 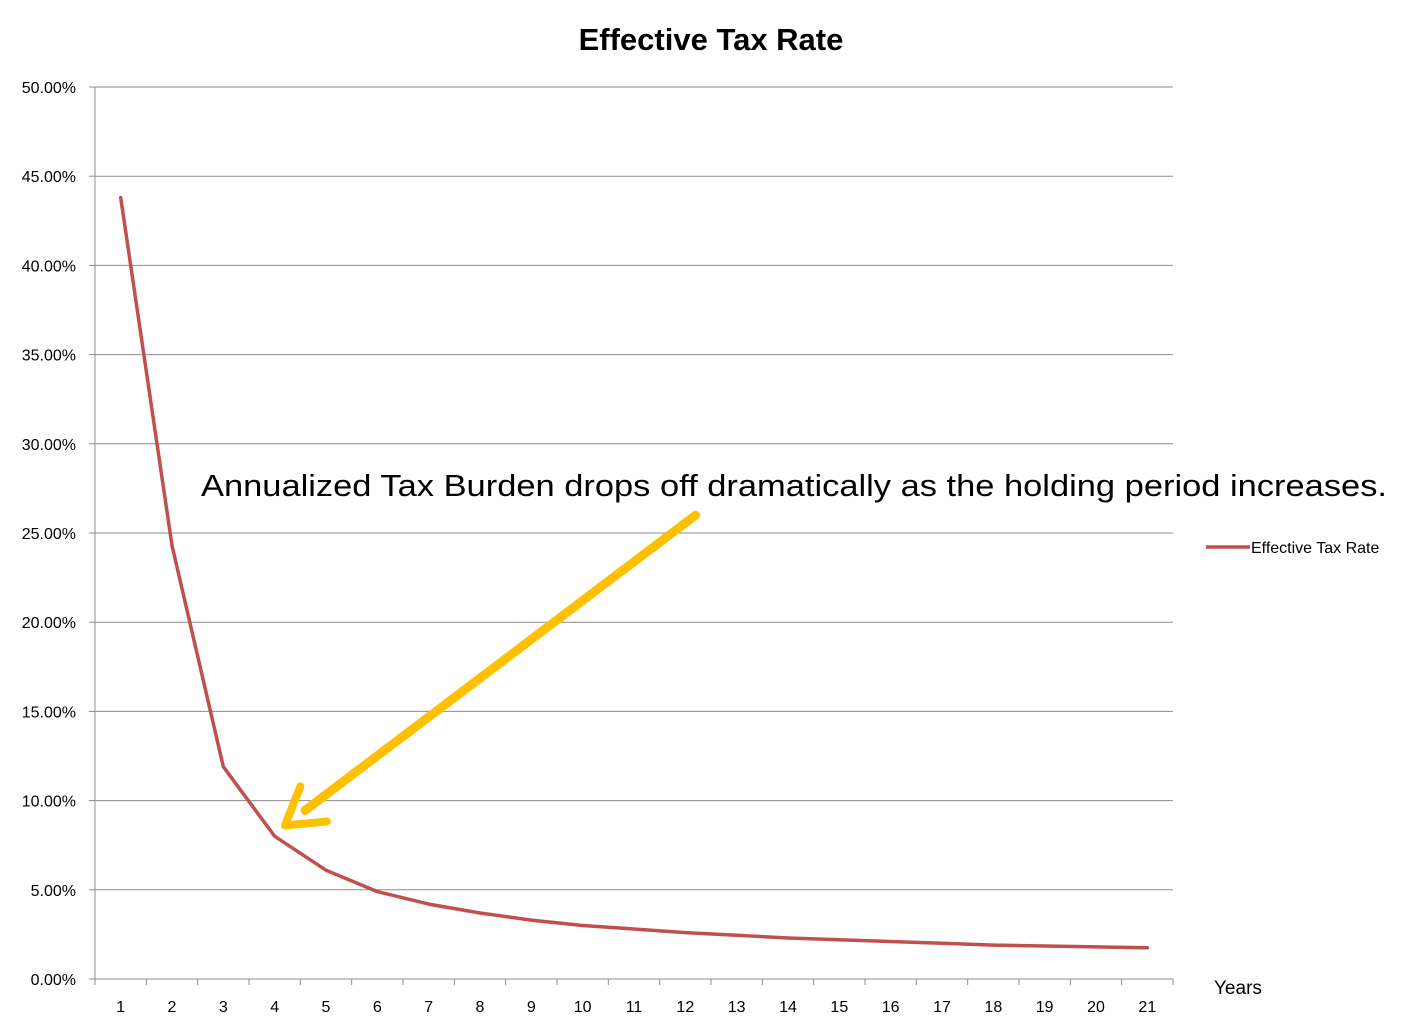 What do you see at coordinates (49, 623) in the screenshot?
I see `y-tick-label: 20.00%` at bounding box center [49, 623].